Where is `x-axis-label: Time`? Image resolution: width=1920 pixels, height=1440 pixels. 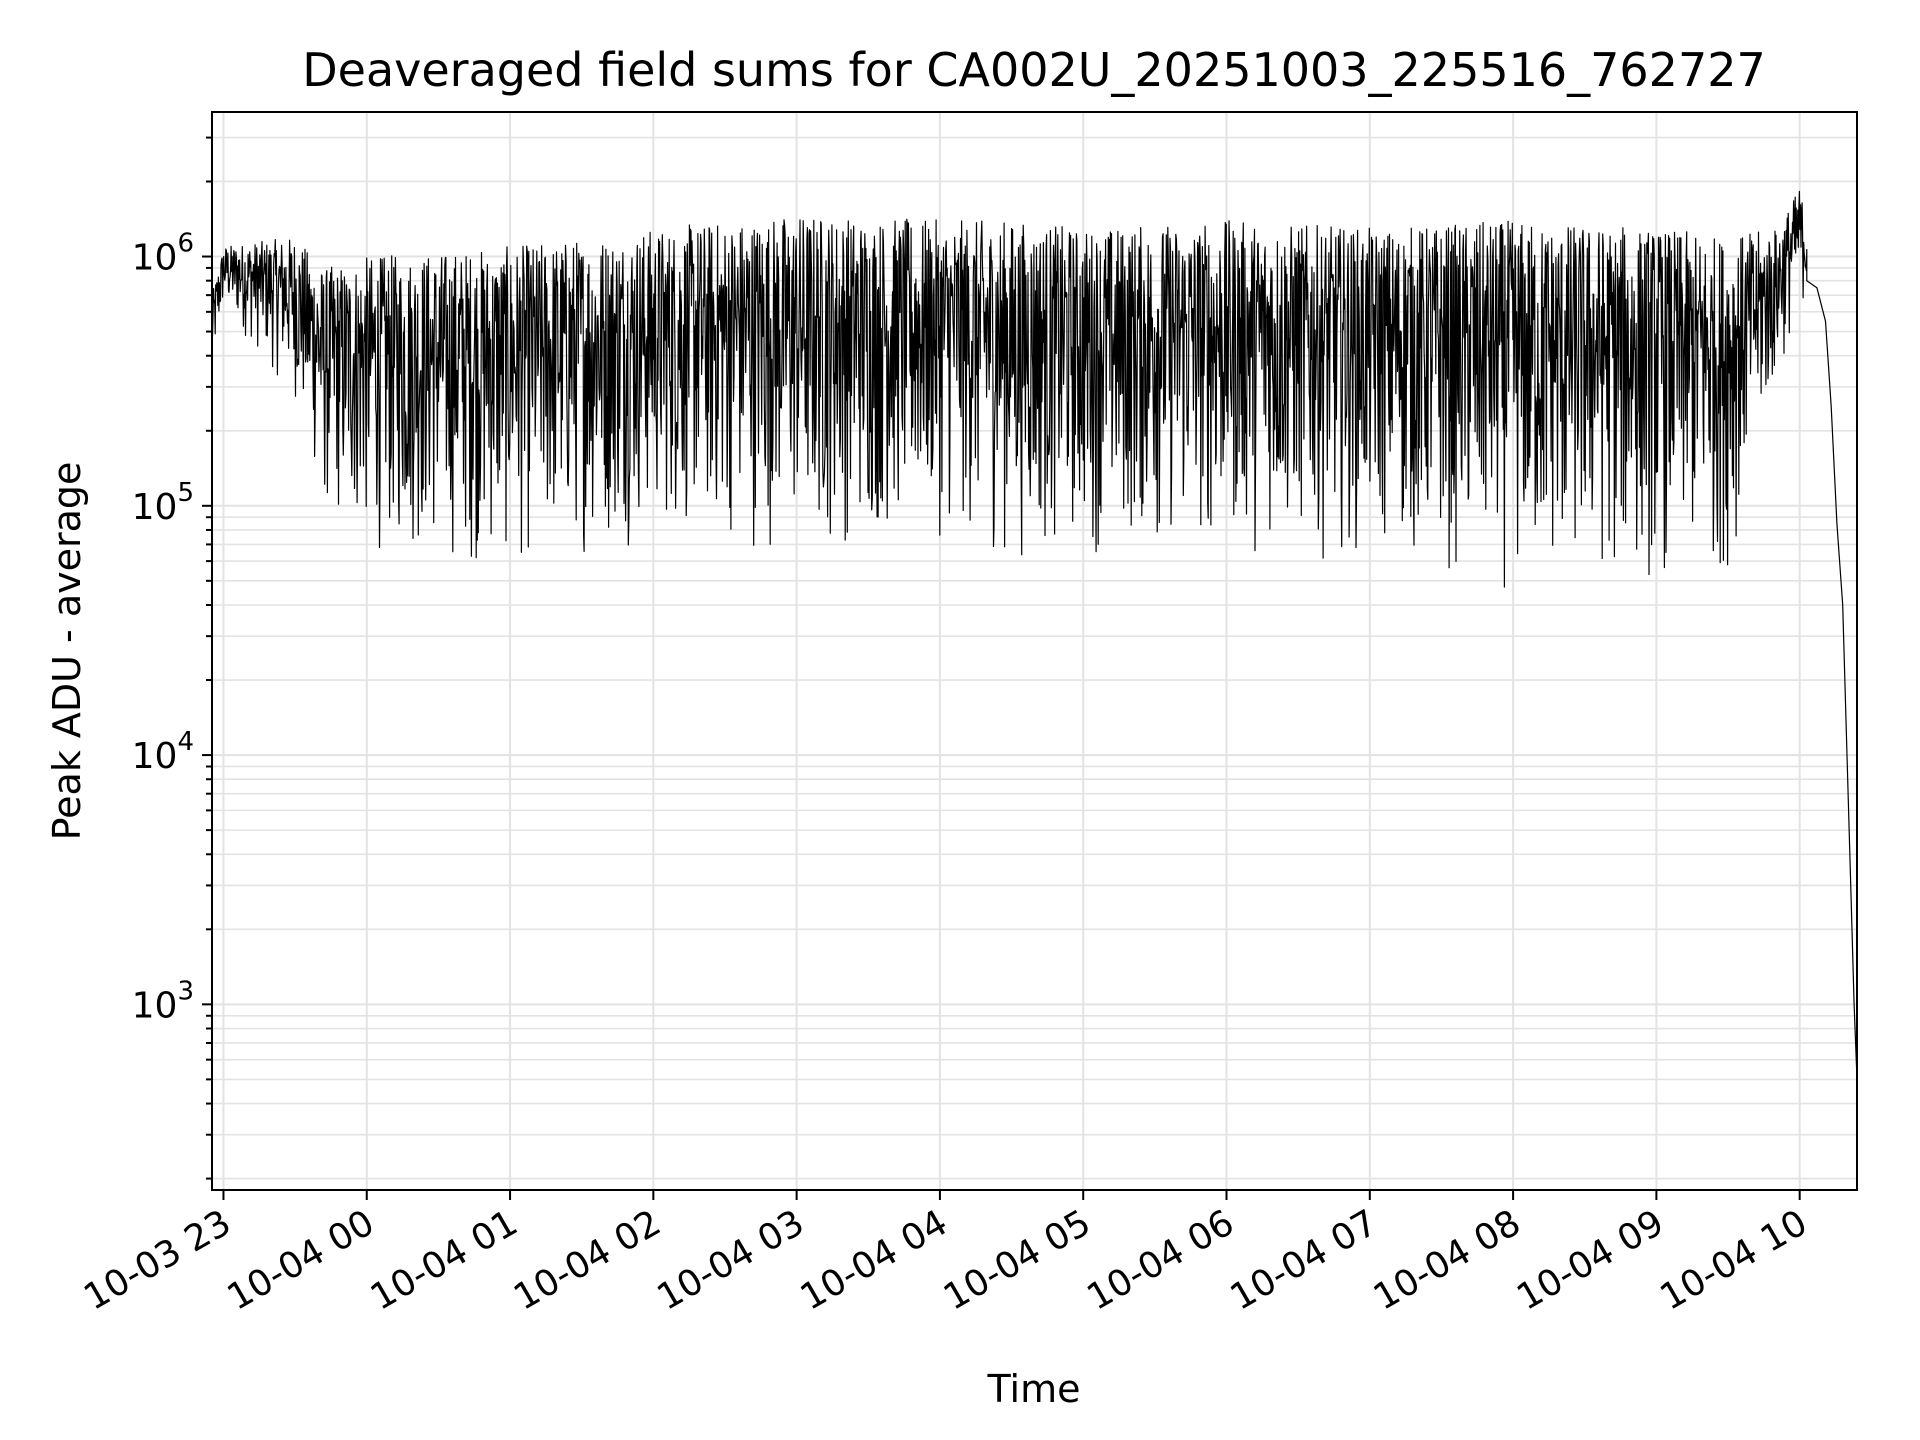
x-axis-label: Time is located at coordinates (1034, 1389).